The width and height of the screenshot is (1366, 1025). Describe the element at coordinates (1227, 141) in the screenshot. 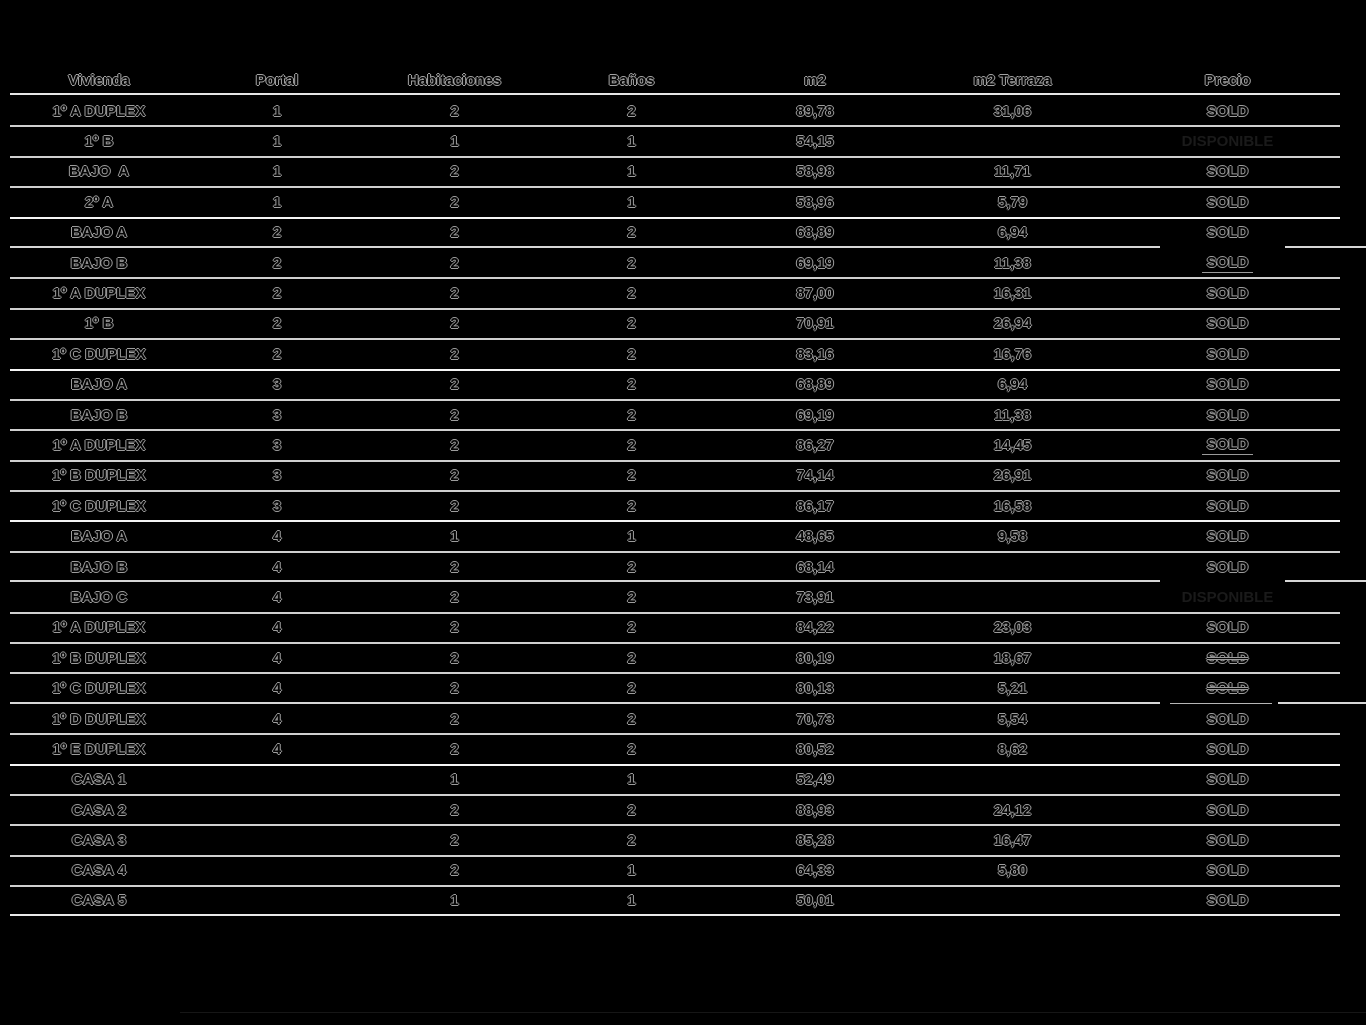

I see `cell-precio: DISPONIBLE` at that location.